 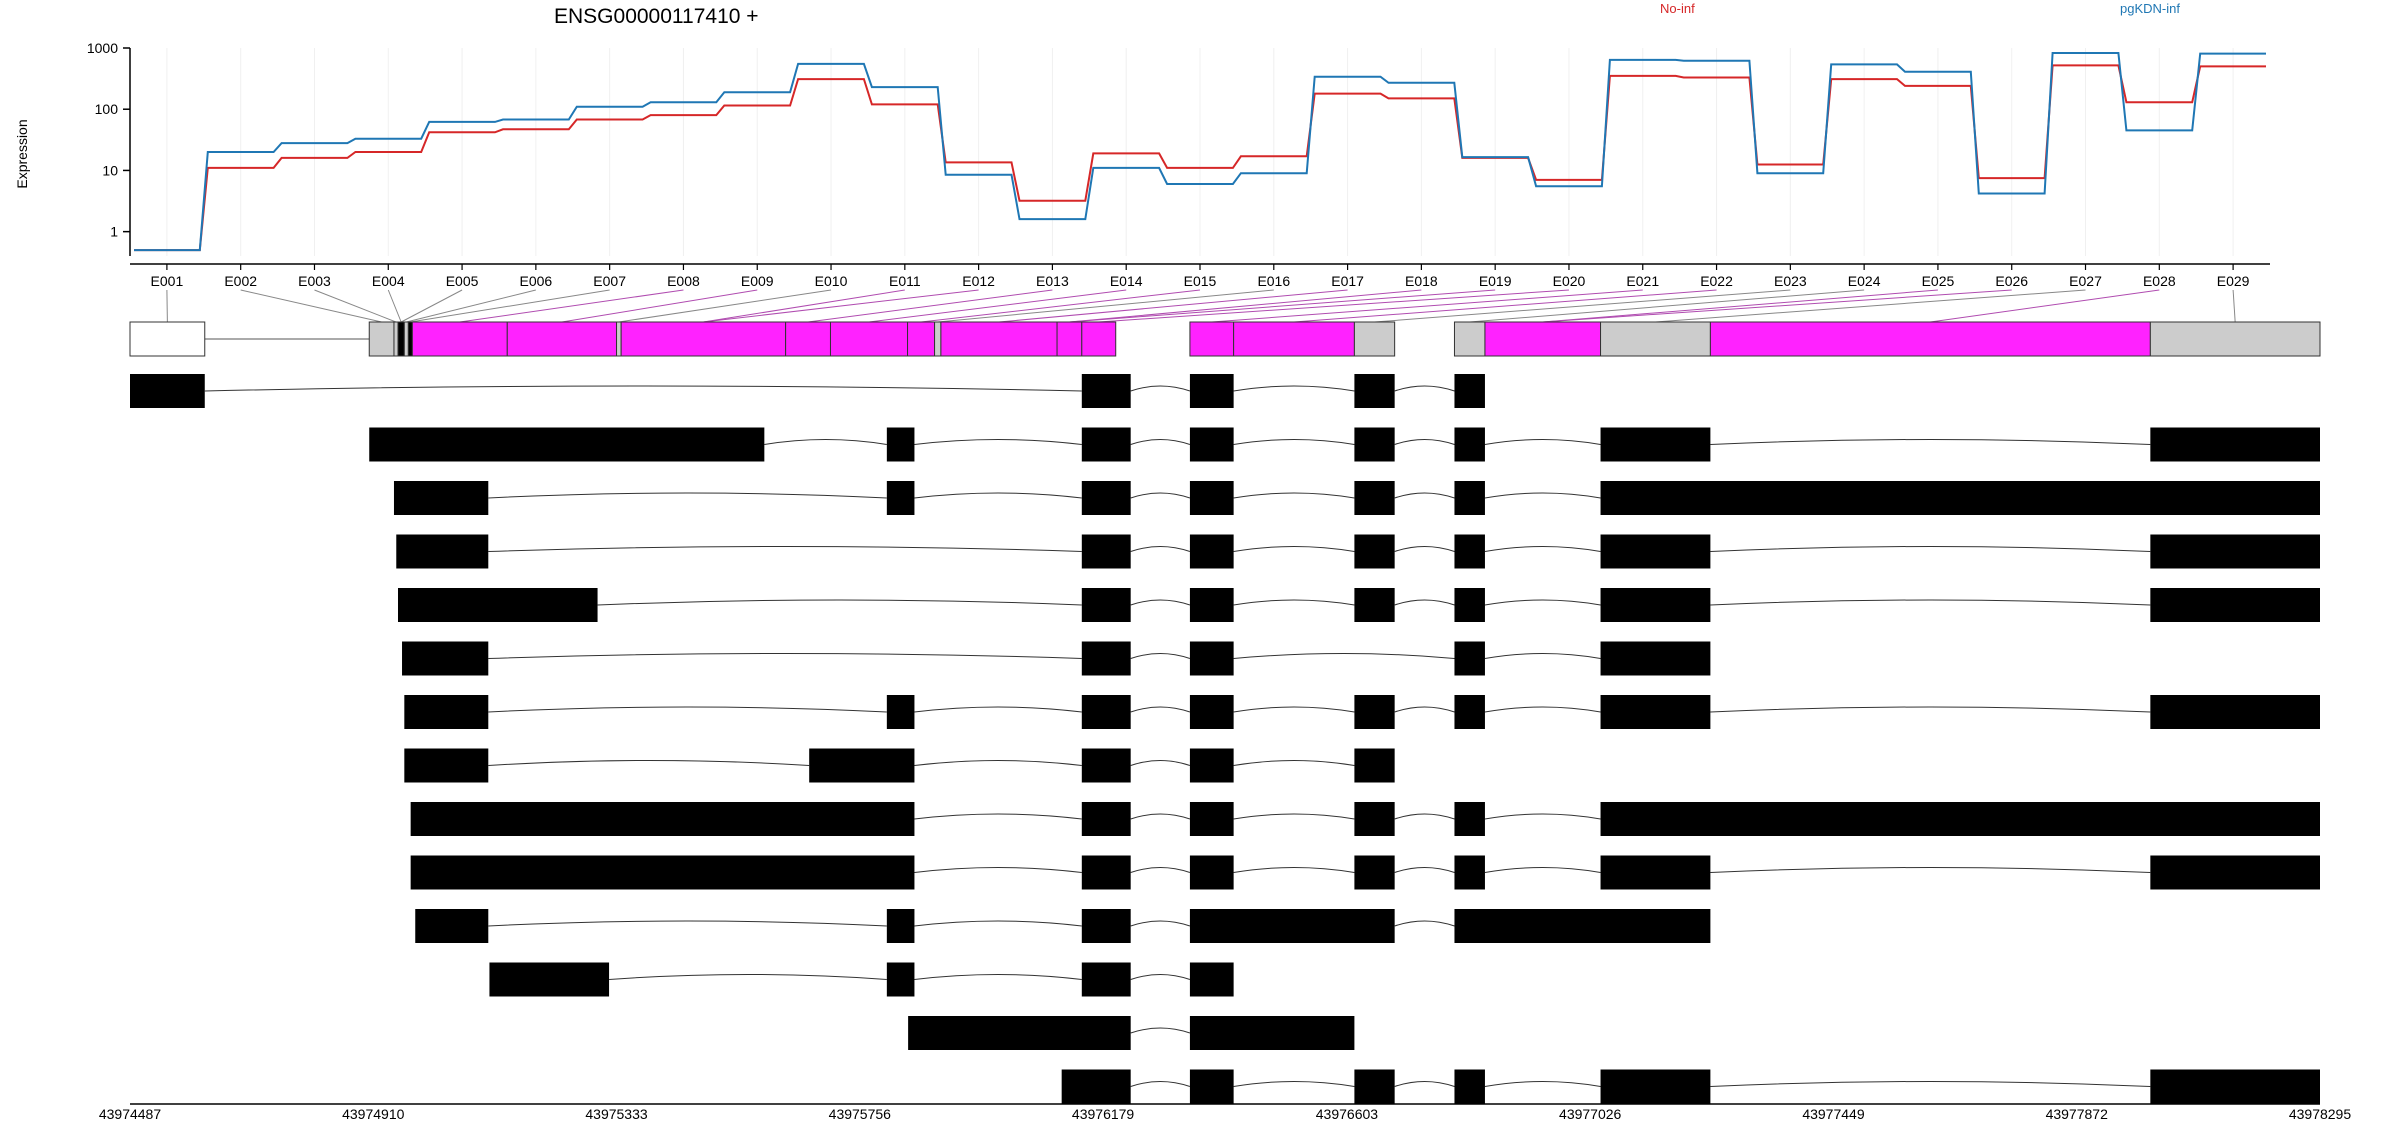 I want to click on genomic-tick-label: 43978295, so click(x=2320, y=1113).